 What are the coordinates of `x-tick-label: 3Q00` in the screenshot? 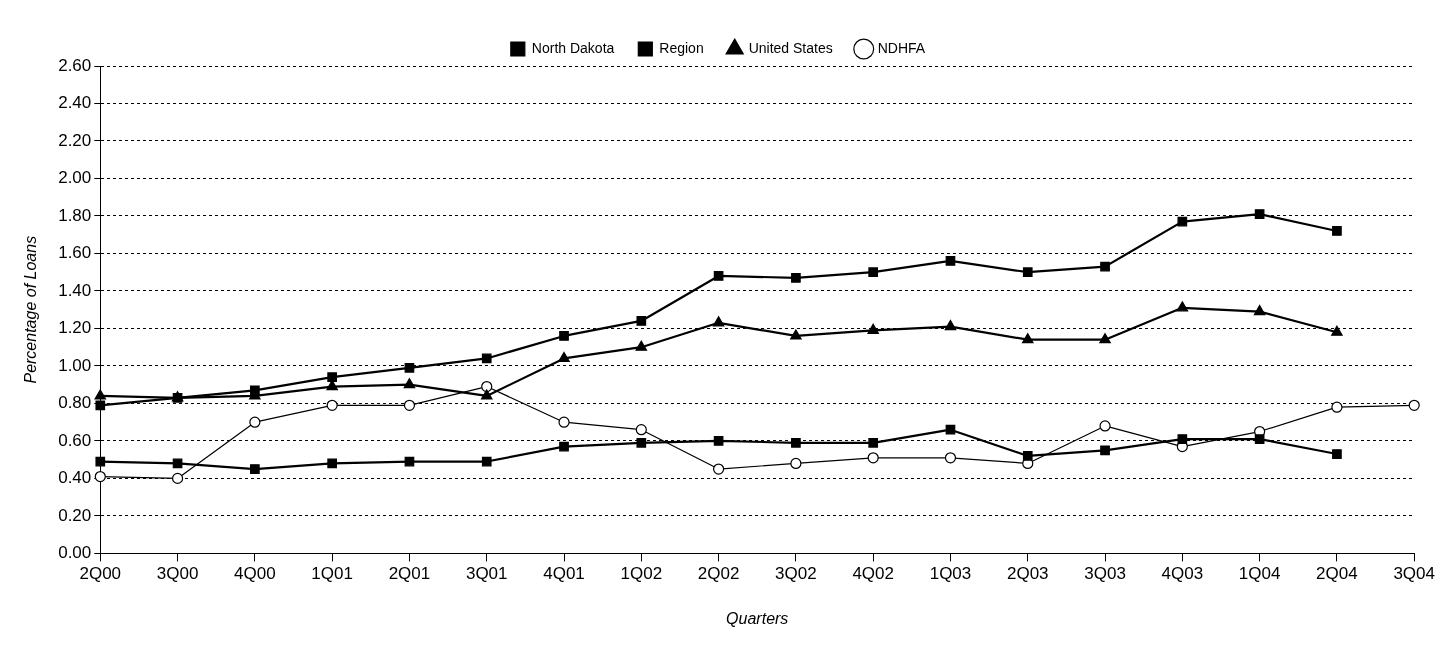 It's located at (177, 574).